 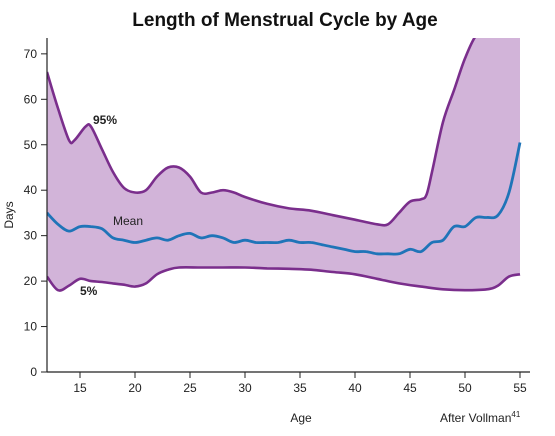 I want to click on x-tick-label: 20, so click(x=135, y=388).